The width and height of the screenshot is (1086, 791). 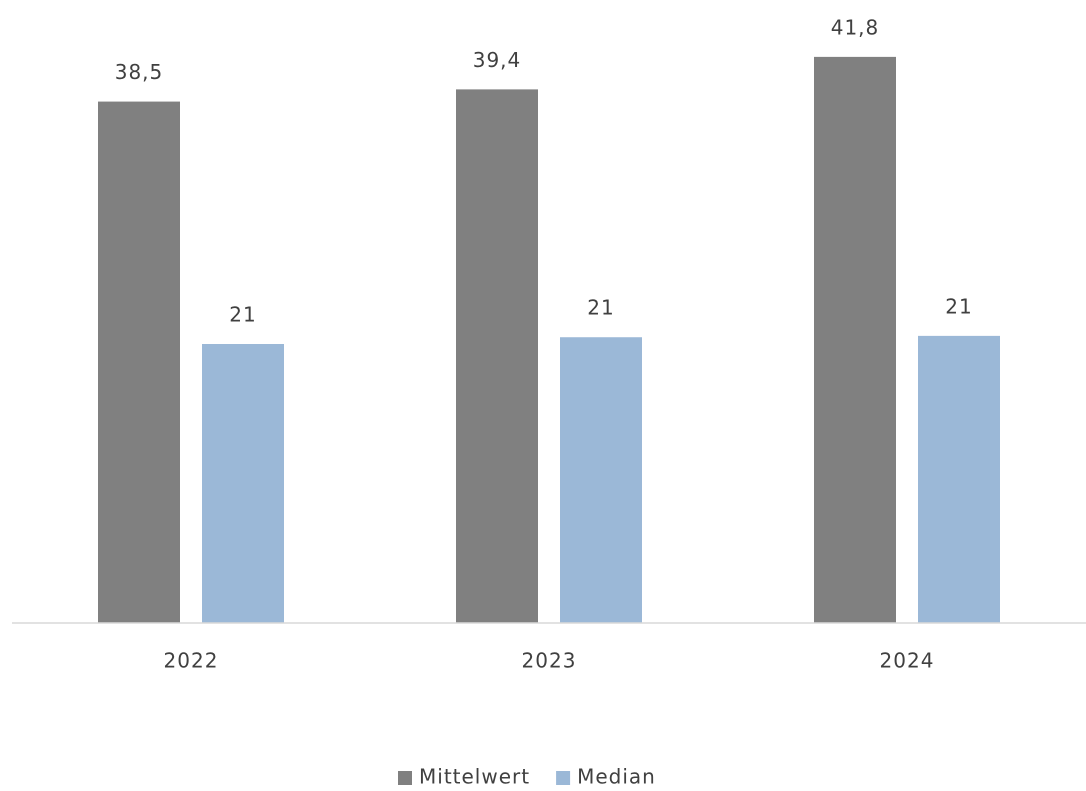 I want to click on data-label: 38,5, so click(x=139, y=72).